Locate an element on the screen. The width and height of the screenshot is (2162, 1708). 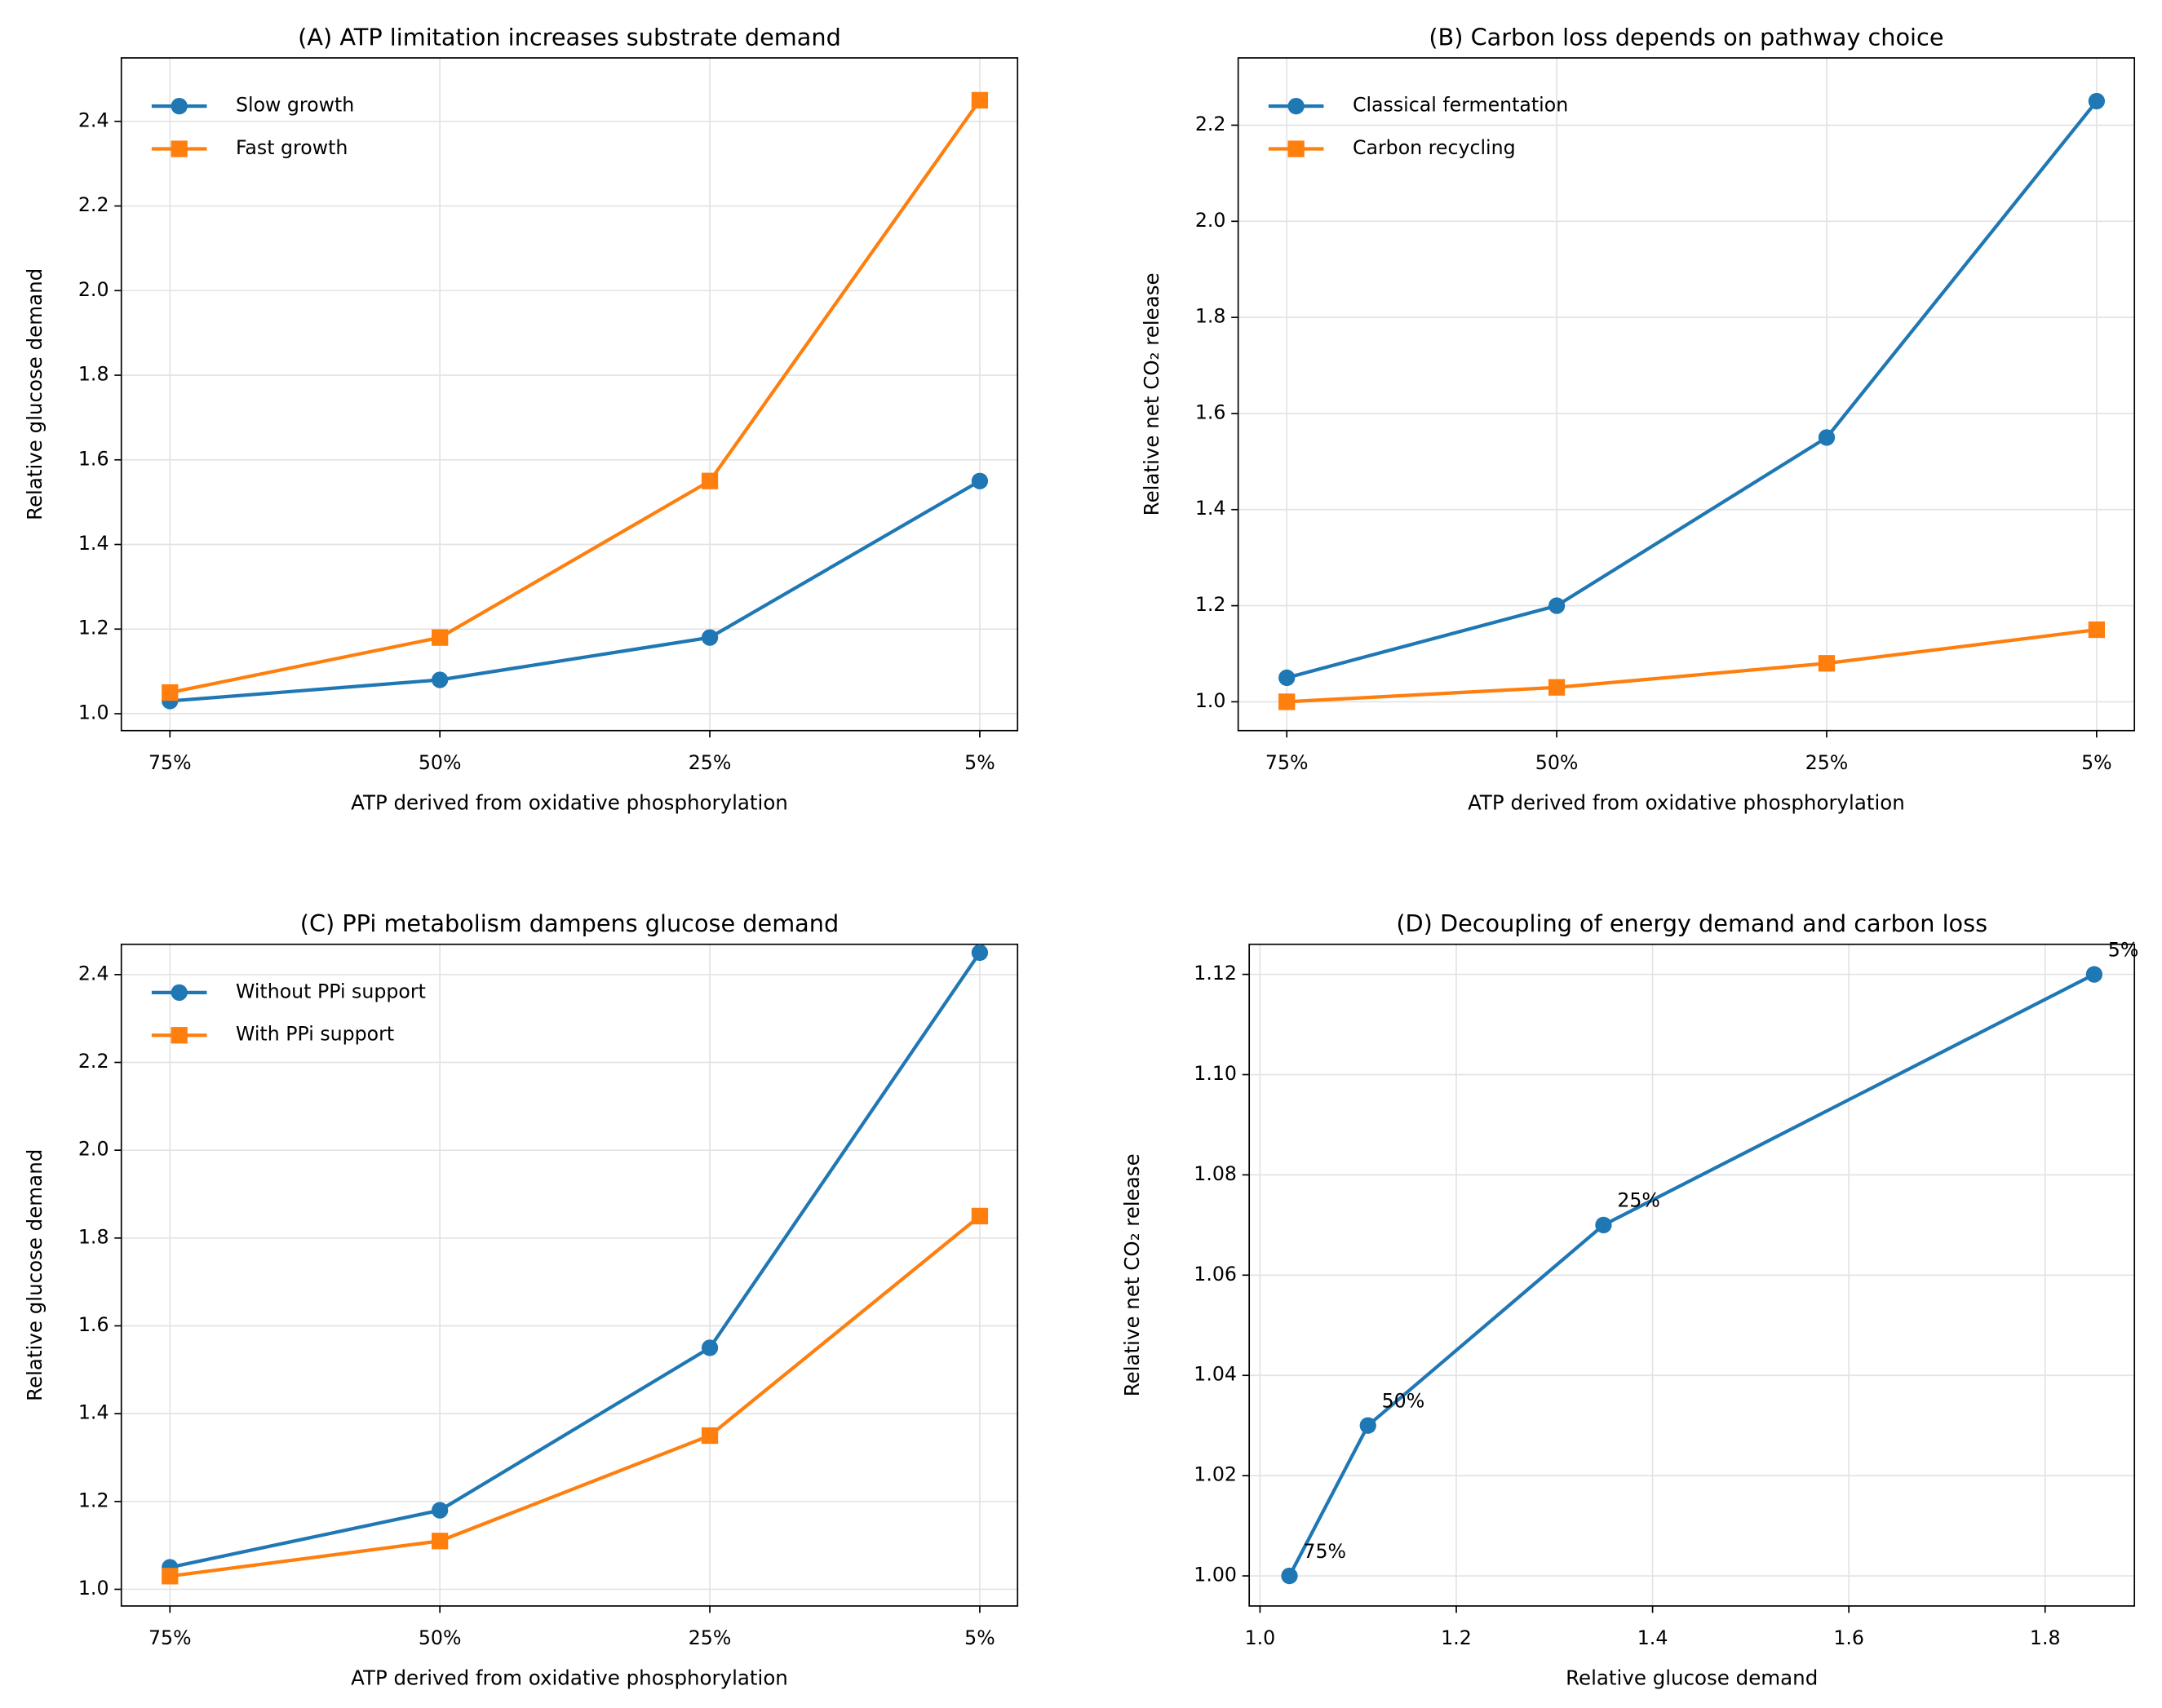
point-label: 5% is located at coordinates (2123, 949).